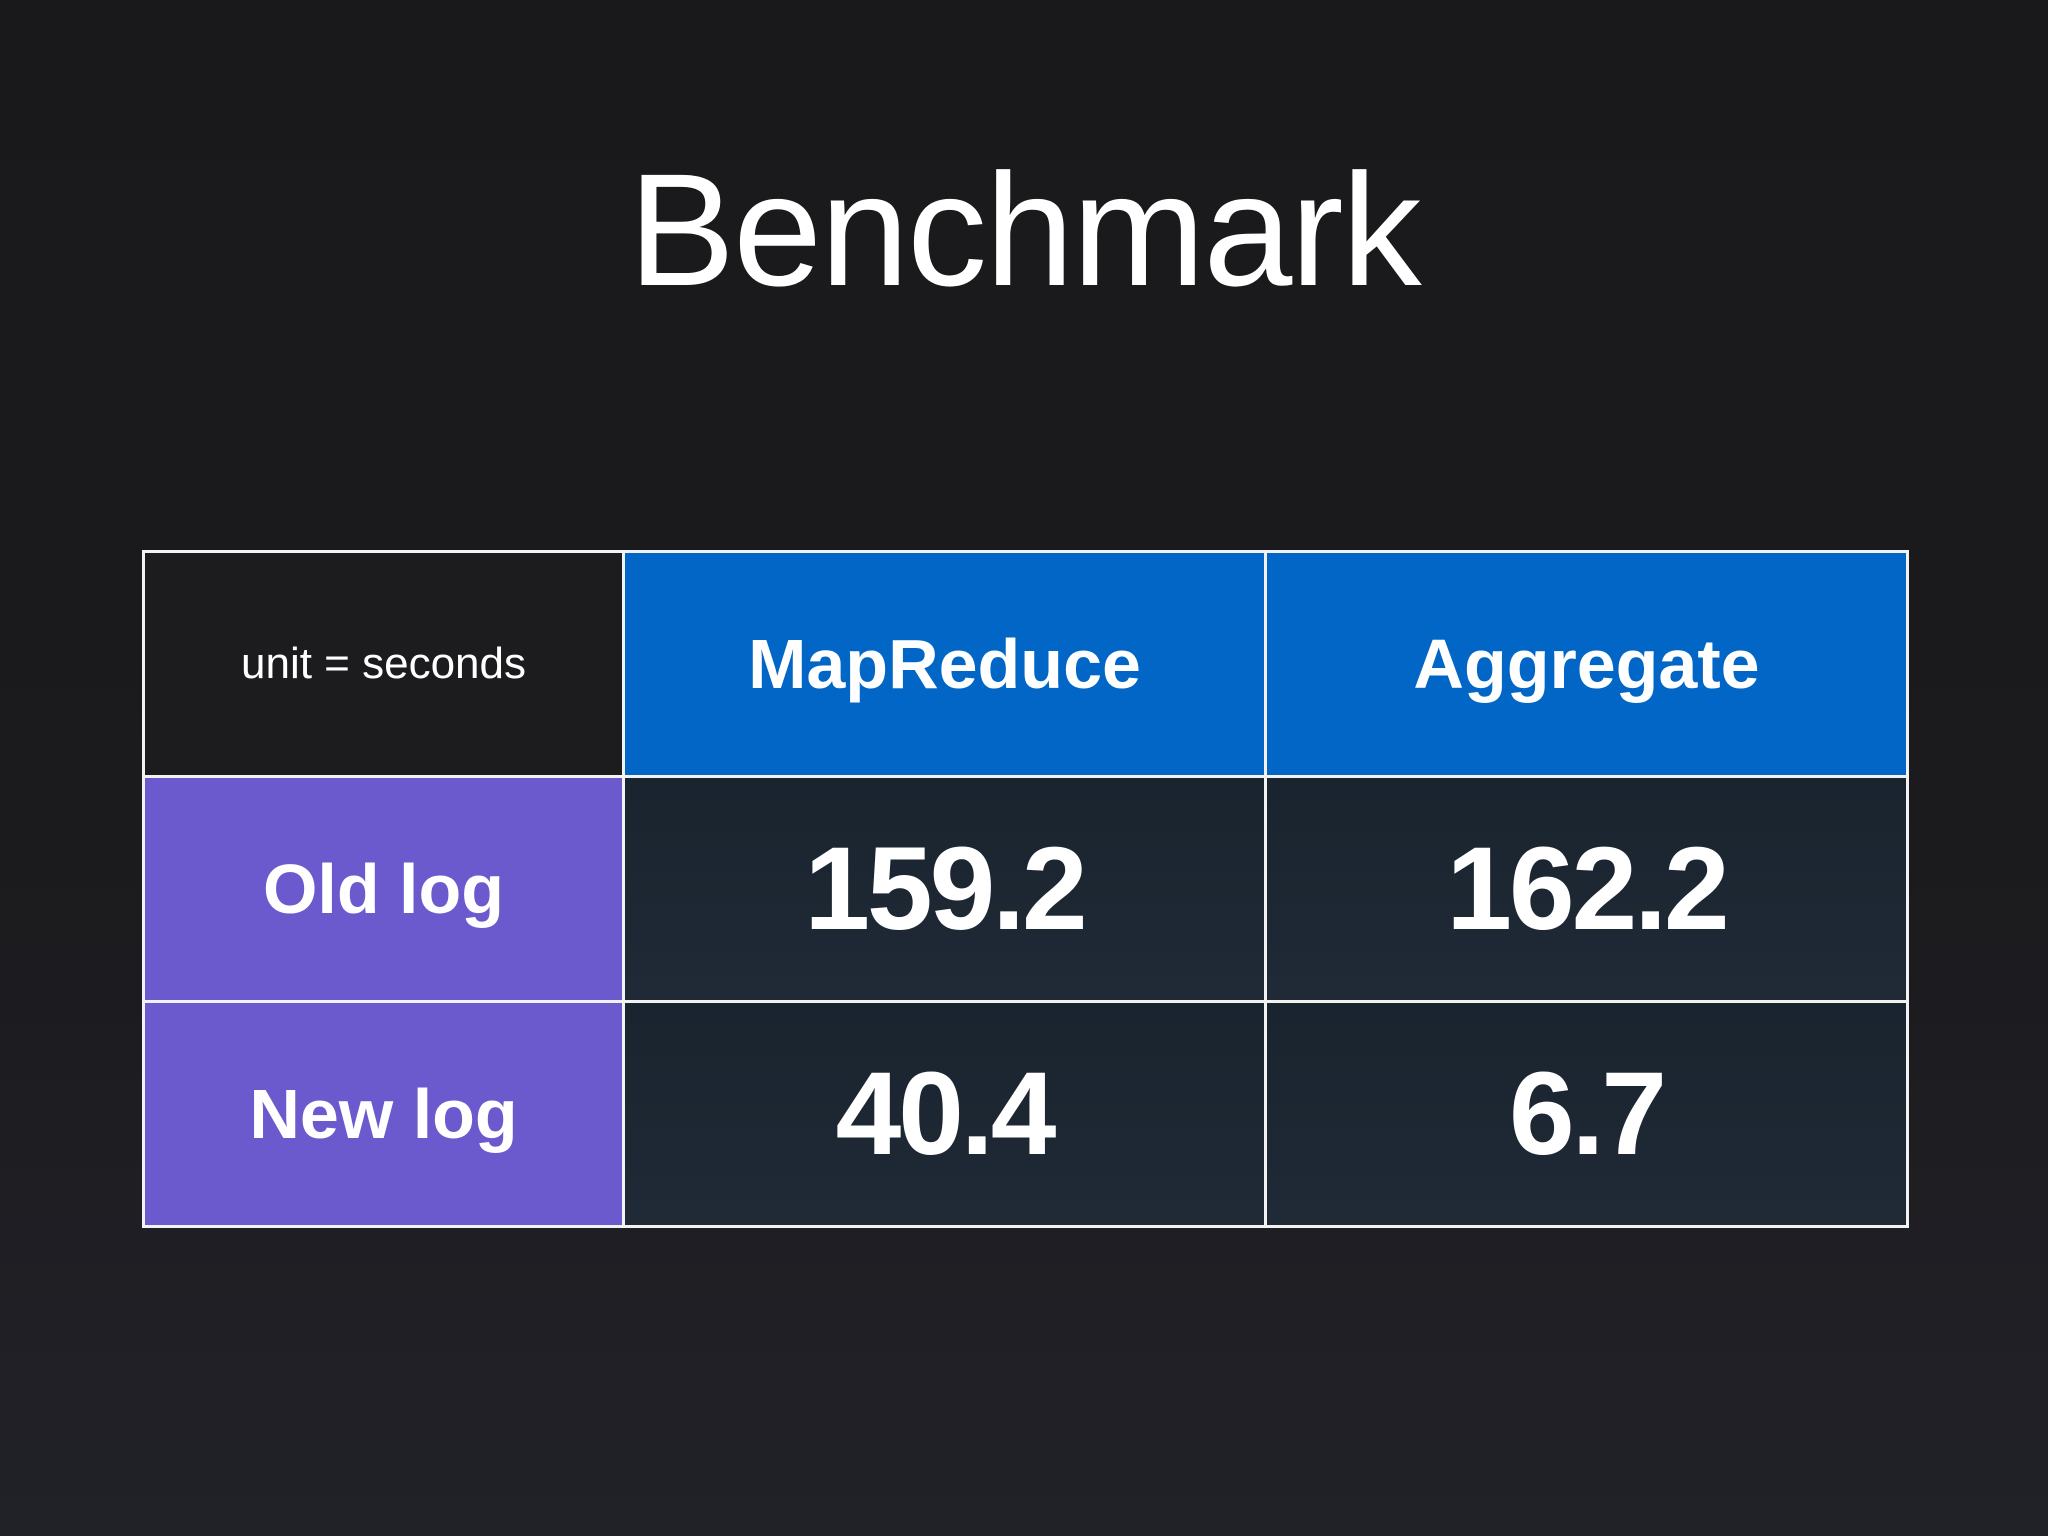 The width and height of the screenshot is (2048, 1536). Describe the element at coordinates (944, 664) in the screenshot. I see `column-header-mapreduce: MapReduce` at that location.